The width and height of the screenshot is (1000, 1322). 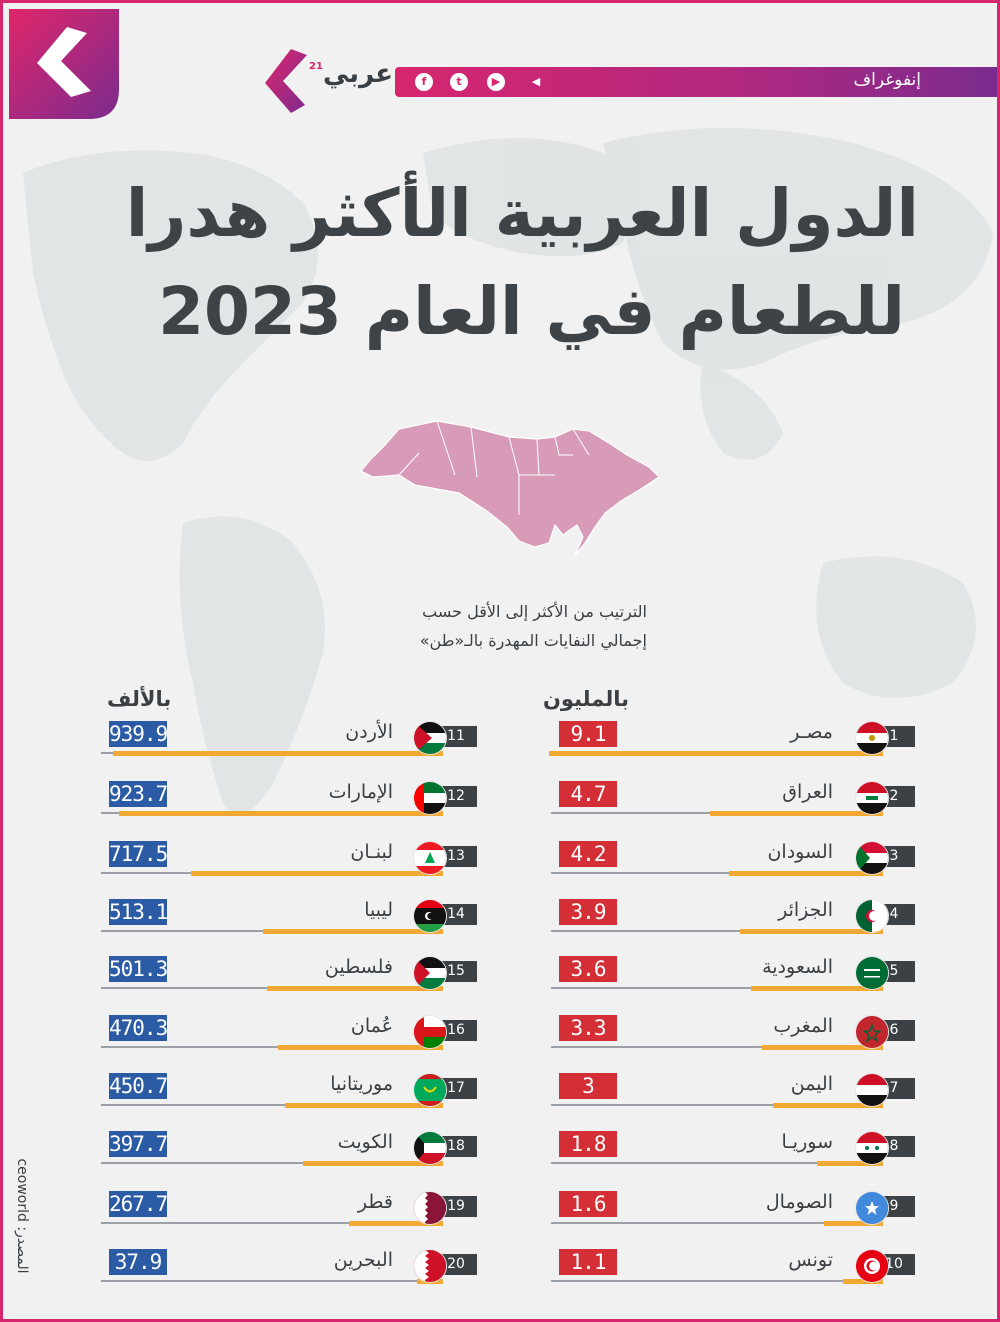 What do you see at coordinates (138, 1144) in the screenshot?
I see `value-label: 397.7` at bounding box center [138, 1144].